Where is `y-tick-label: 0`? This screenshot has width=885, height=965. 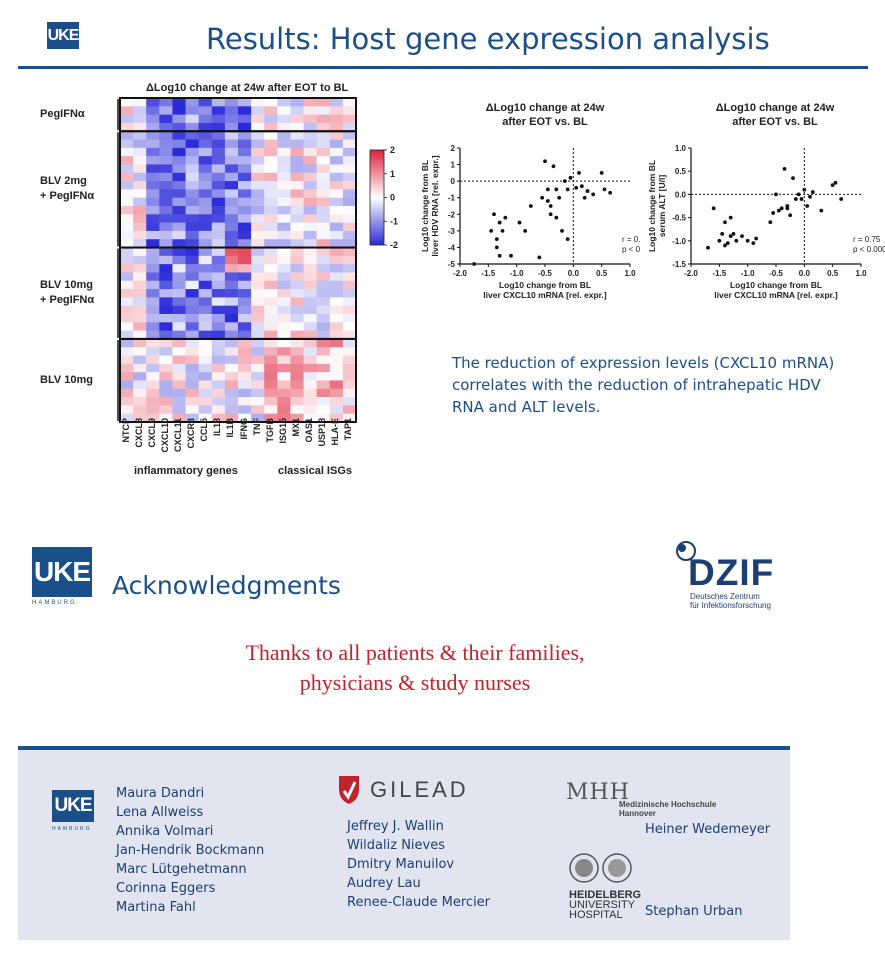
y-tick-label: 0 is located at coordinates (453, 181).